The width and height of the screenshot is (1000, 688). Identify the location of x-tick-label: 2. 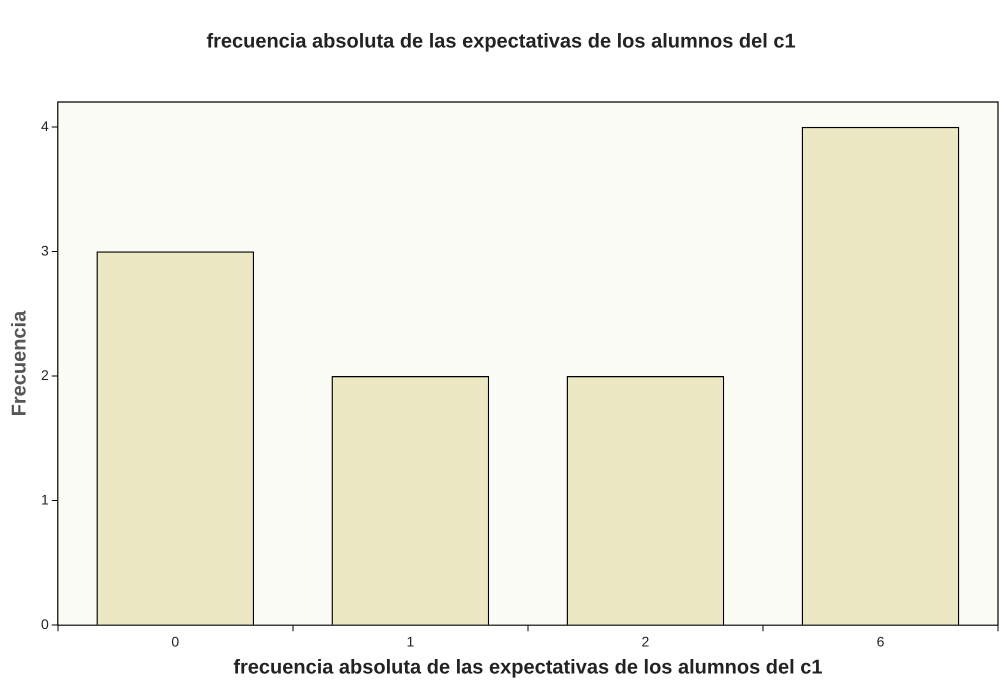
(646, 641).